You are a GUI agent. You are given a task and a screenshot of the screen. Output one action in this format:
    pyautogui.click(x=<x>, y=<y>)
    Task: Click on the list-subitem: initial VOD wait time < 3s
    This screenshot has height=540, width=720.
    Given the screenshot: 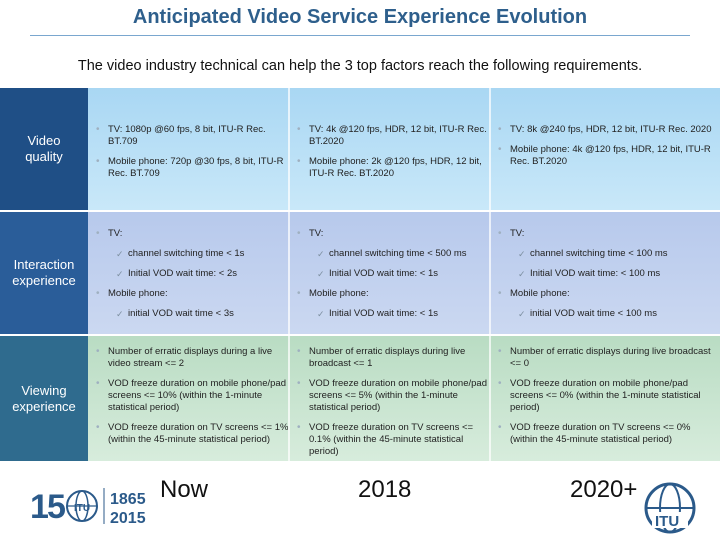 What is the action you would take?
    pyautogui.click(x=188, y=314)
    